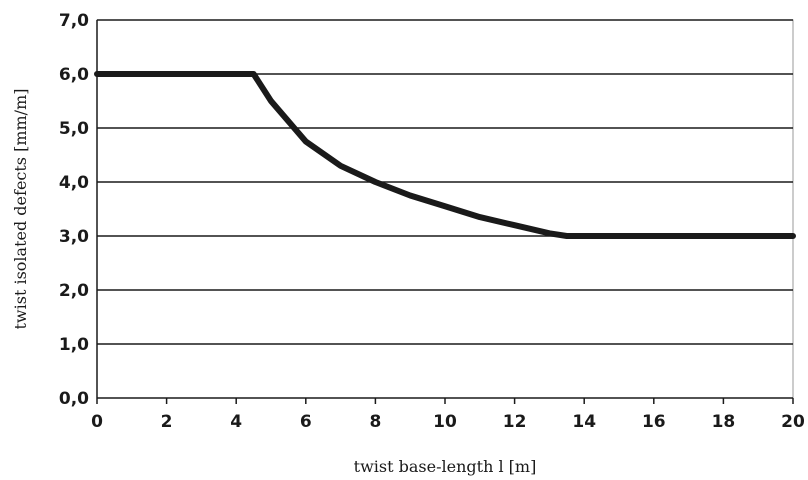 This screenshot has height=480, width=808. What do you see at coordinates (97, 422) in the screenshot?
I see `x-tick-label: 0` at bounding box center [97, 422].